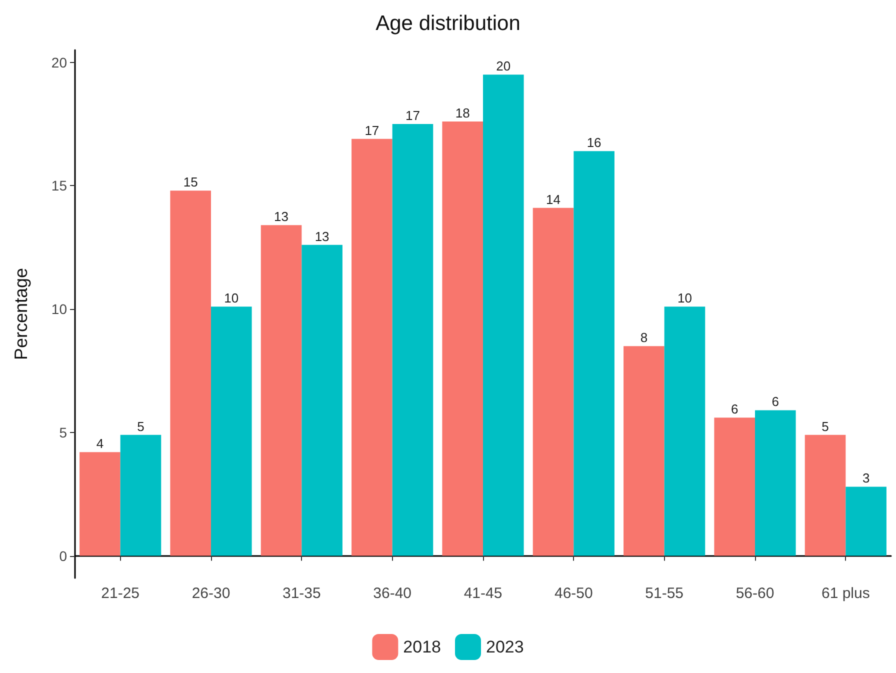  Describe the element at coordinates (211, 593) in the screenshot. I see `x-tick-label: 26-30` at that location.